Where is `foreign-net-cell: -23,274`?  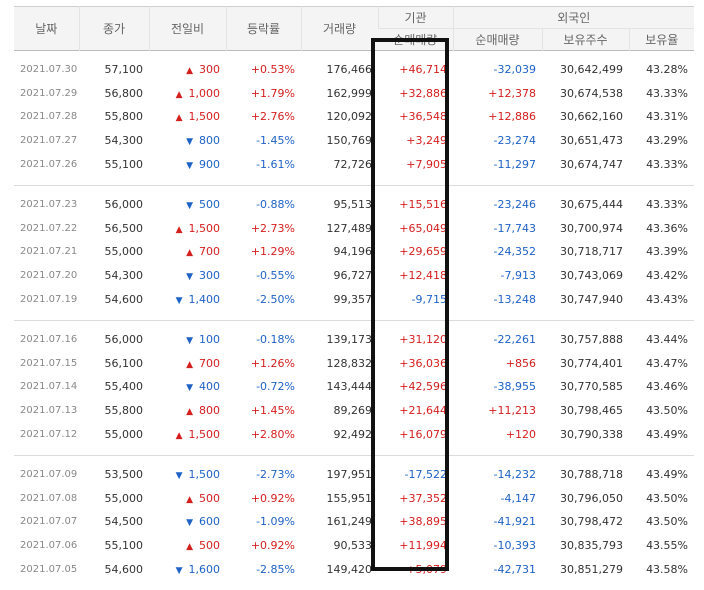 foreign-net-cell: -23,274 is located at coordinates (514, 141).